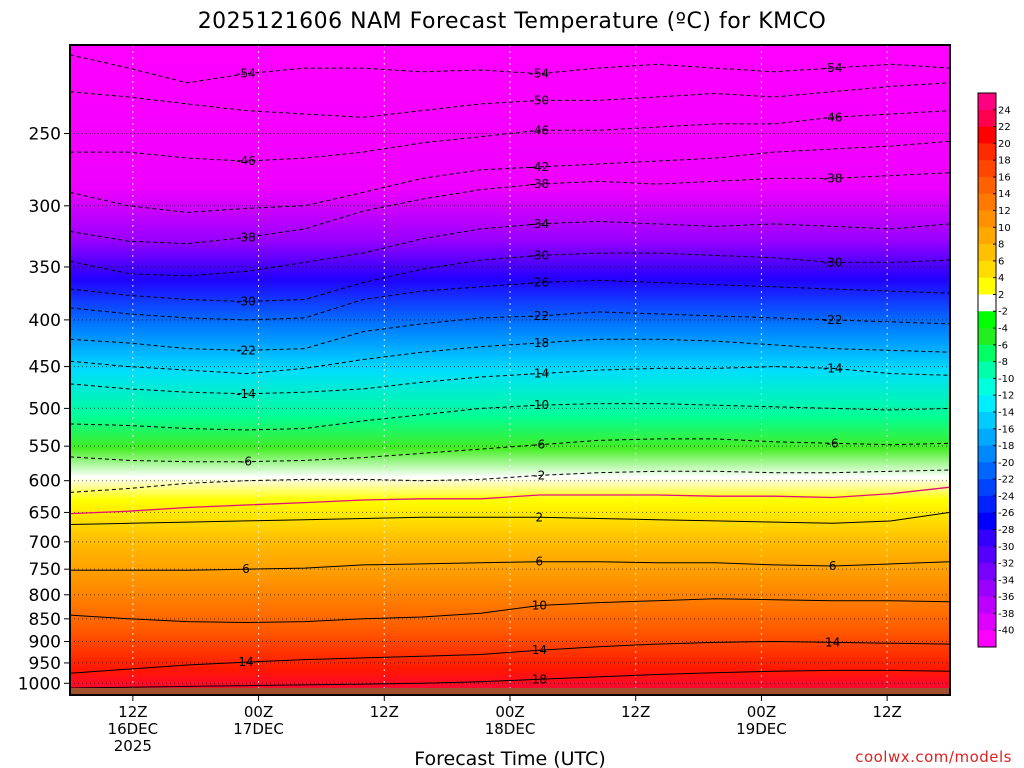  Describe the element at coordinates (1006, 614) in the screenshot. I see `colorbar-label: -38` at that location.